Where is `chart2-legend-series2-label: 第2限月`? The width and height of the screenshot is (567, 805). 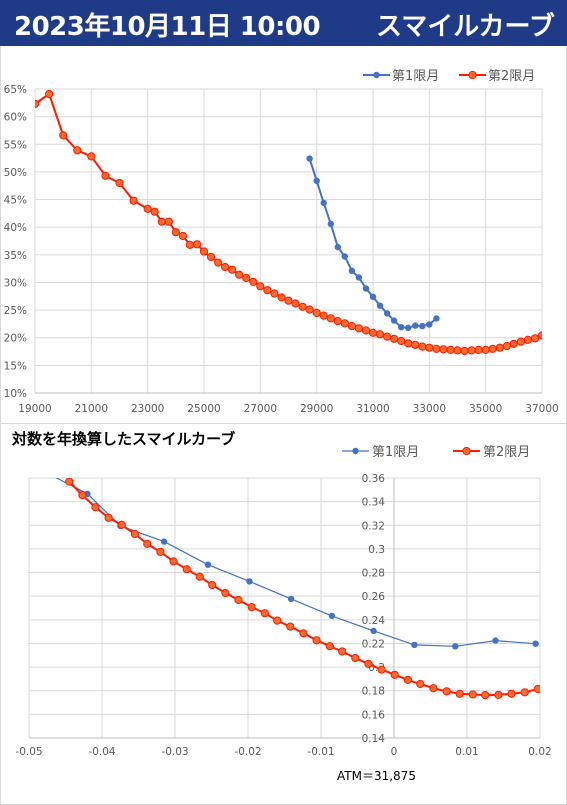 chart2-legend-series2-label: 第2限月 is located at coordinates (506, 452).